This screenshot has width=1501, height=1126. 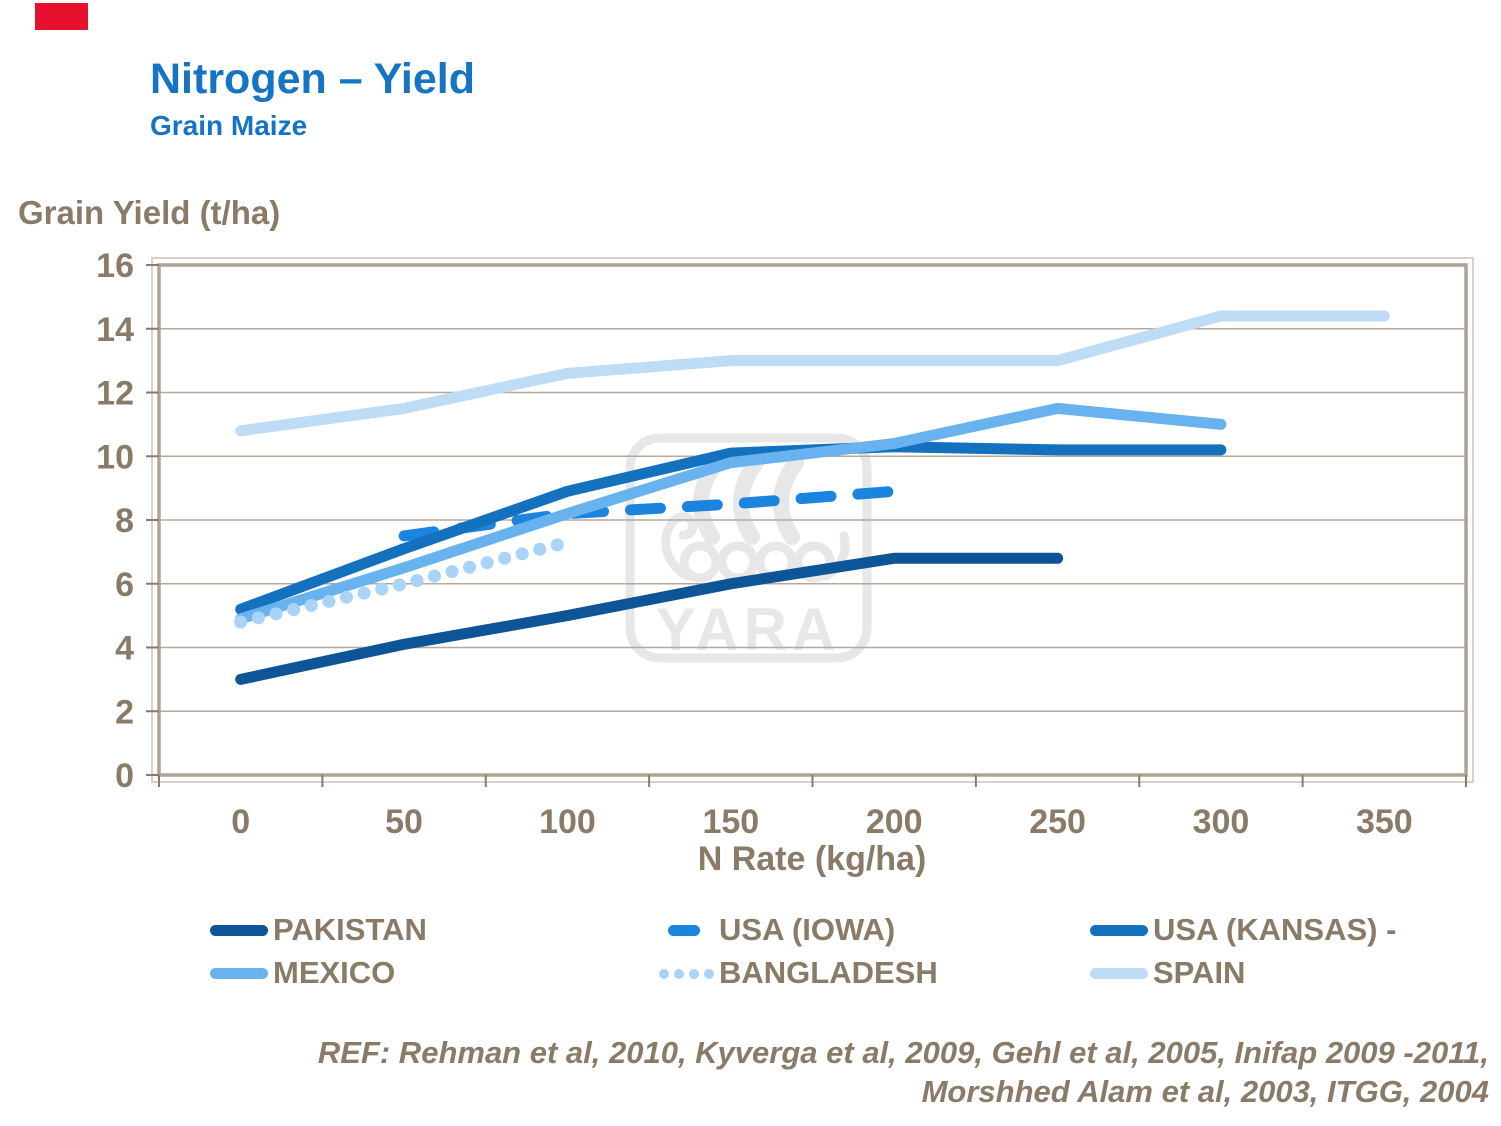 What do you see at coordinates (149, 212) in the screenshot?
I see `y-axis-title: Grain Yield (t/ha)` at bounding box center [149, 212].